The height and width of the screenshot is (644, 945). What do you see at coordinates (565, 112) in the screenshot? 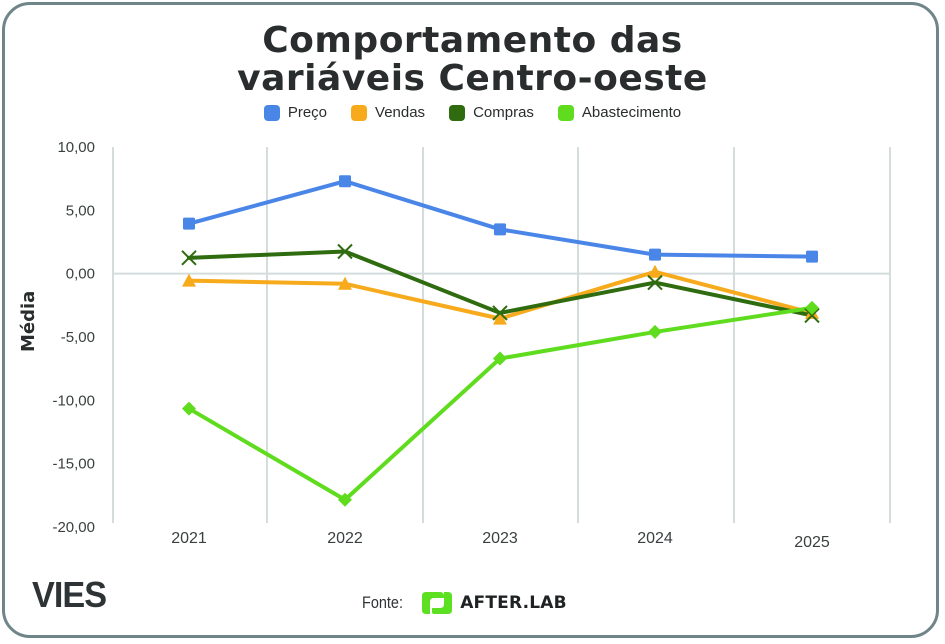
I see `legend-swatch-abastecimento` at bounding box center [565, 112].